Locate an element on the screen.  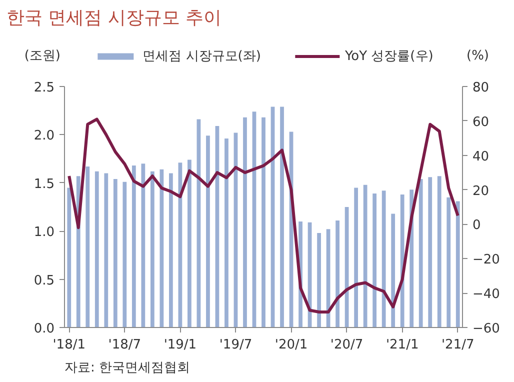
y-tick-label: 1.5 is located at coordinates (44, 184).